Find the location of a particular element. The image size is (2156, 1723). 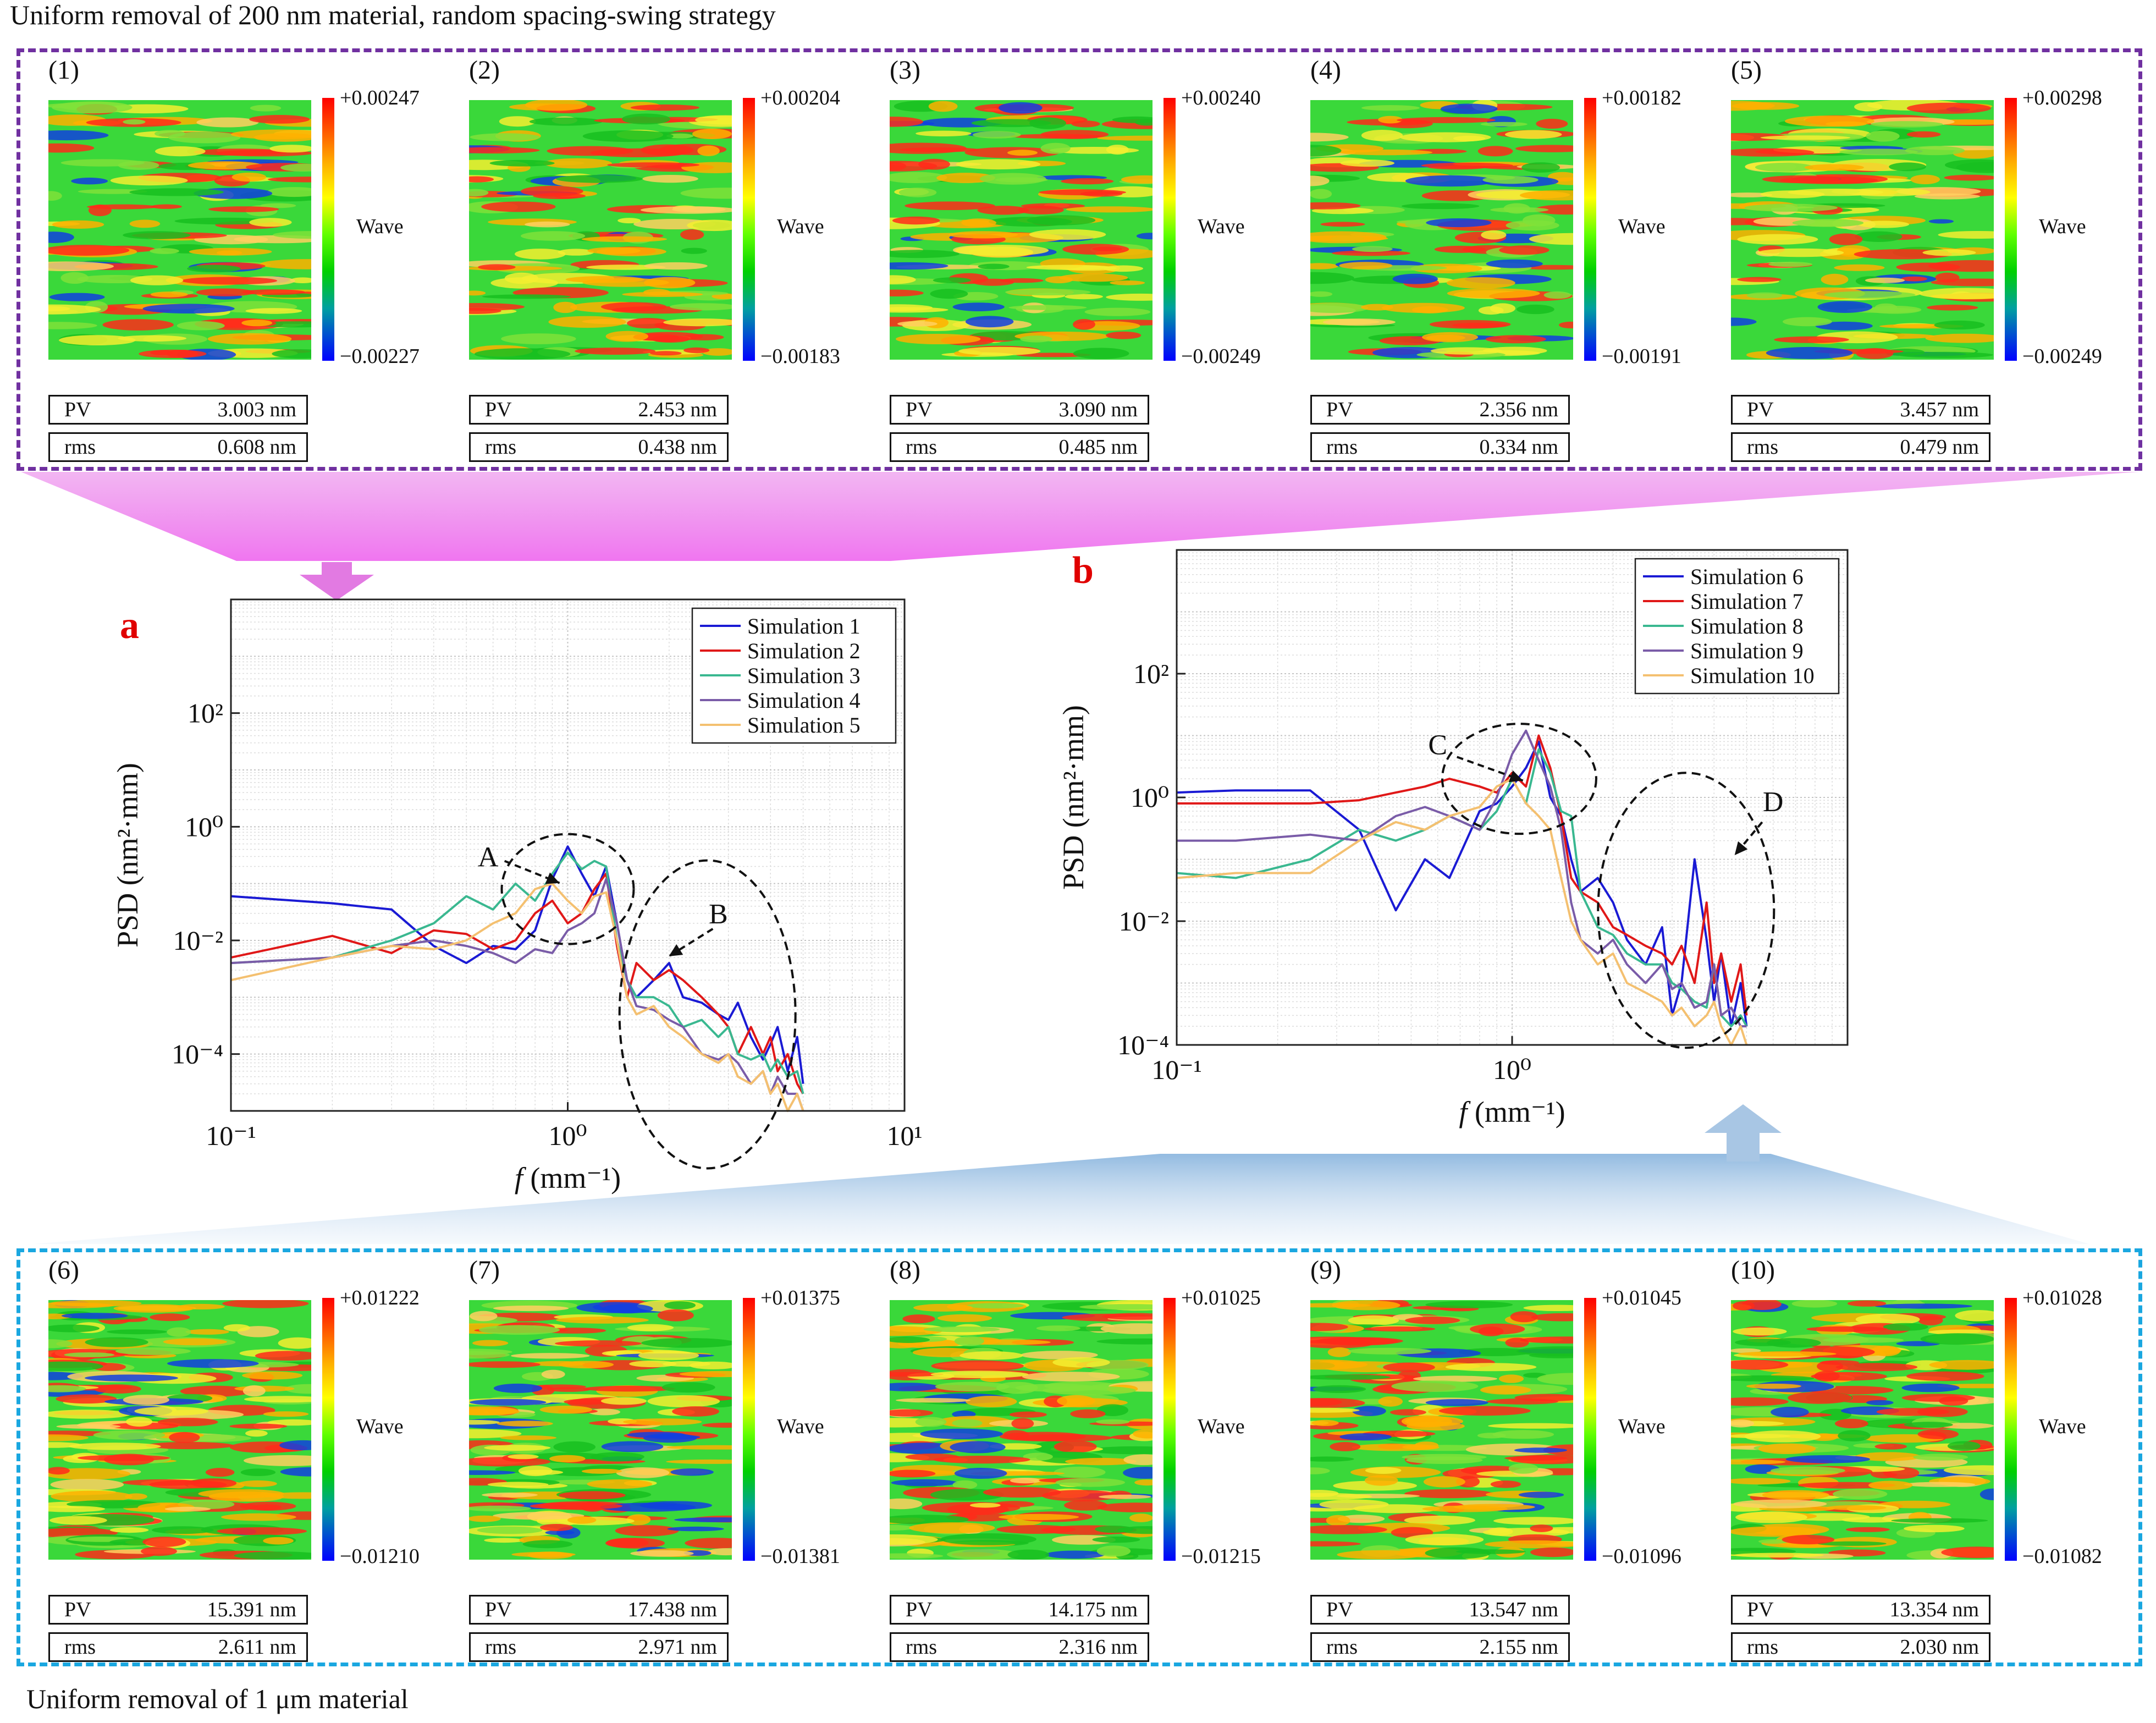

surface-map is located at coordinates (1862, 1430).